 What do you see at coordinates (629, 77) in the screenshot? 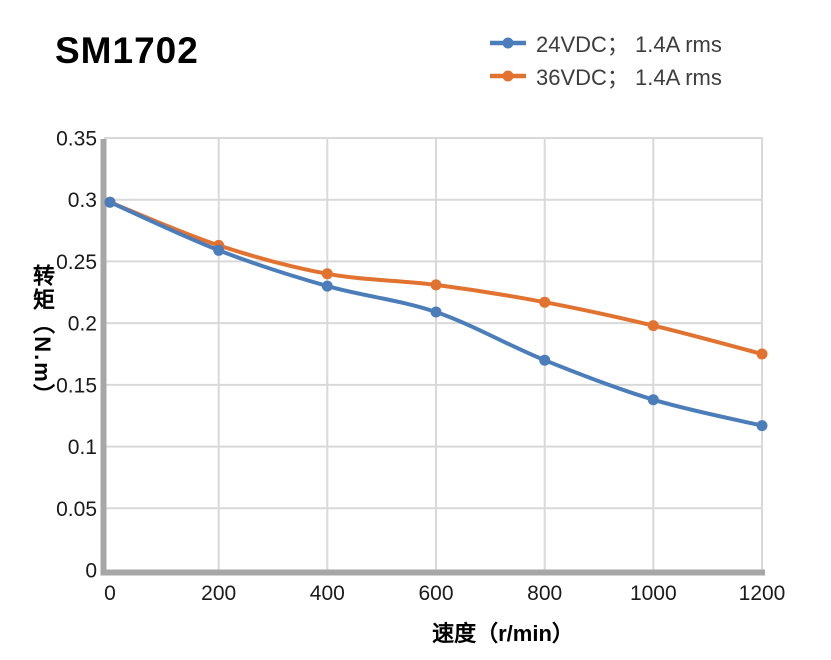
I see `legend-label: 36VDC； 1.4A rms` at bounding box center [629, 77].